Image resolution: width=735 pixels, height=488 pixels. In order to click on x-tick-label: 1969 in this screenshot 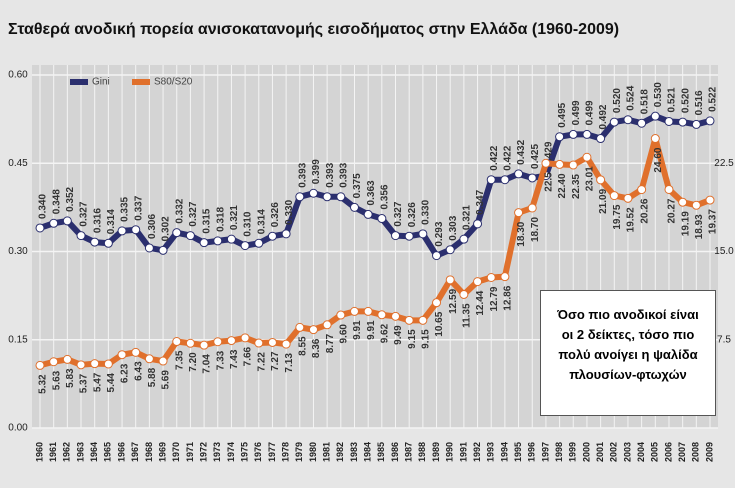, I will do `click(162, 452)`.